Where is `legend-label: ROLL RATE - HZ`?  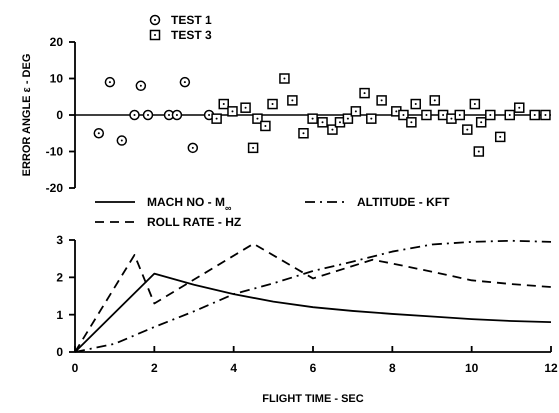
legend-label: ROLL RATE - HZ is located at coordinates (194, 222).